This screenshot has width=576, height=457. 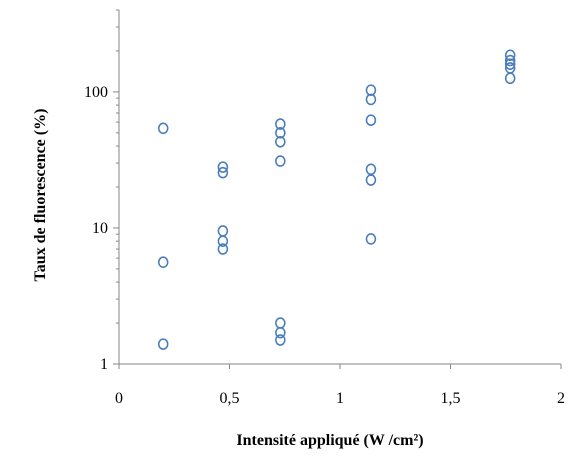 I want to click on x-tick-label: 1,5, so click(x=451, y=398).